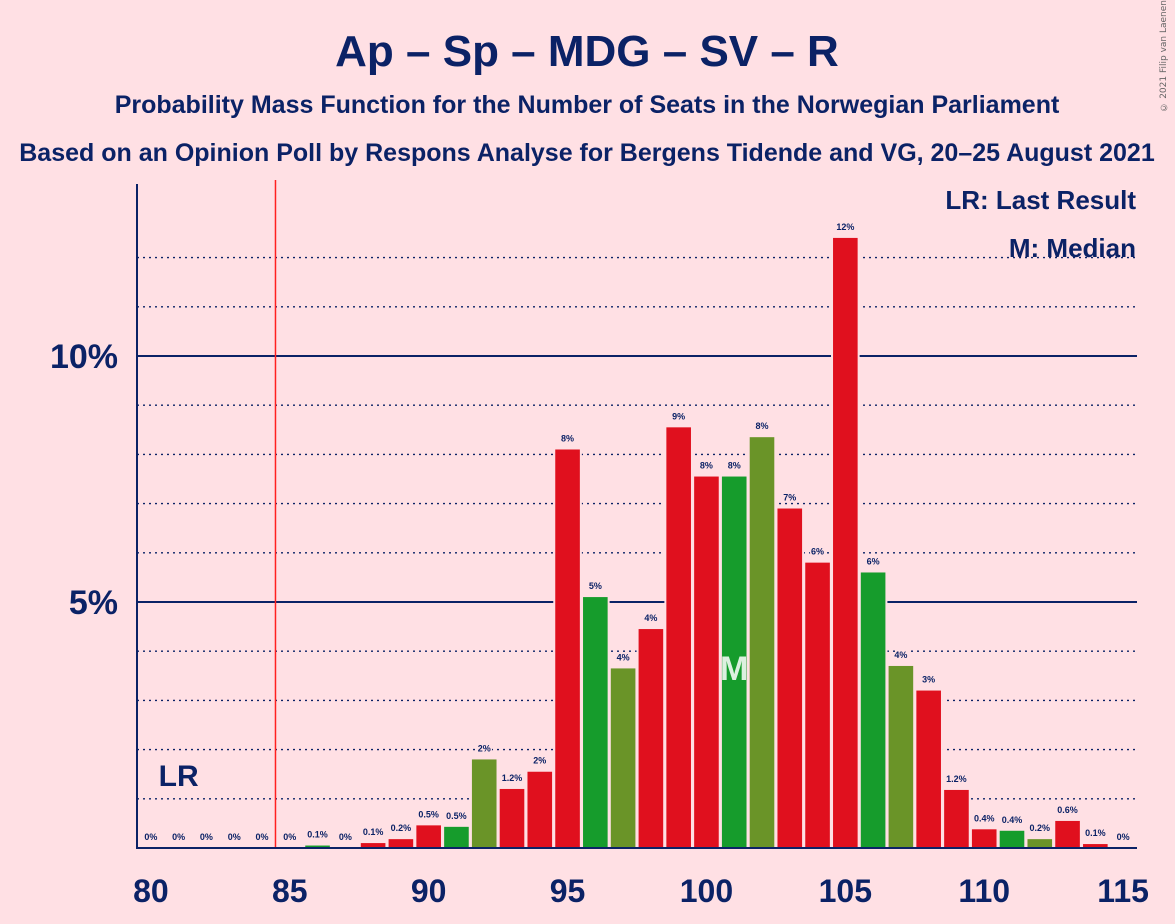  What do you see at coordinates (1067, 810) in the screenshot?
I see `bar-value-label: 0.6%` at bounding box center [1067, 810].